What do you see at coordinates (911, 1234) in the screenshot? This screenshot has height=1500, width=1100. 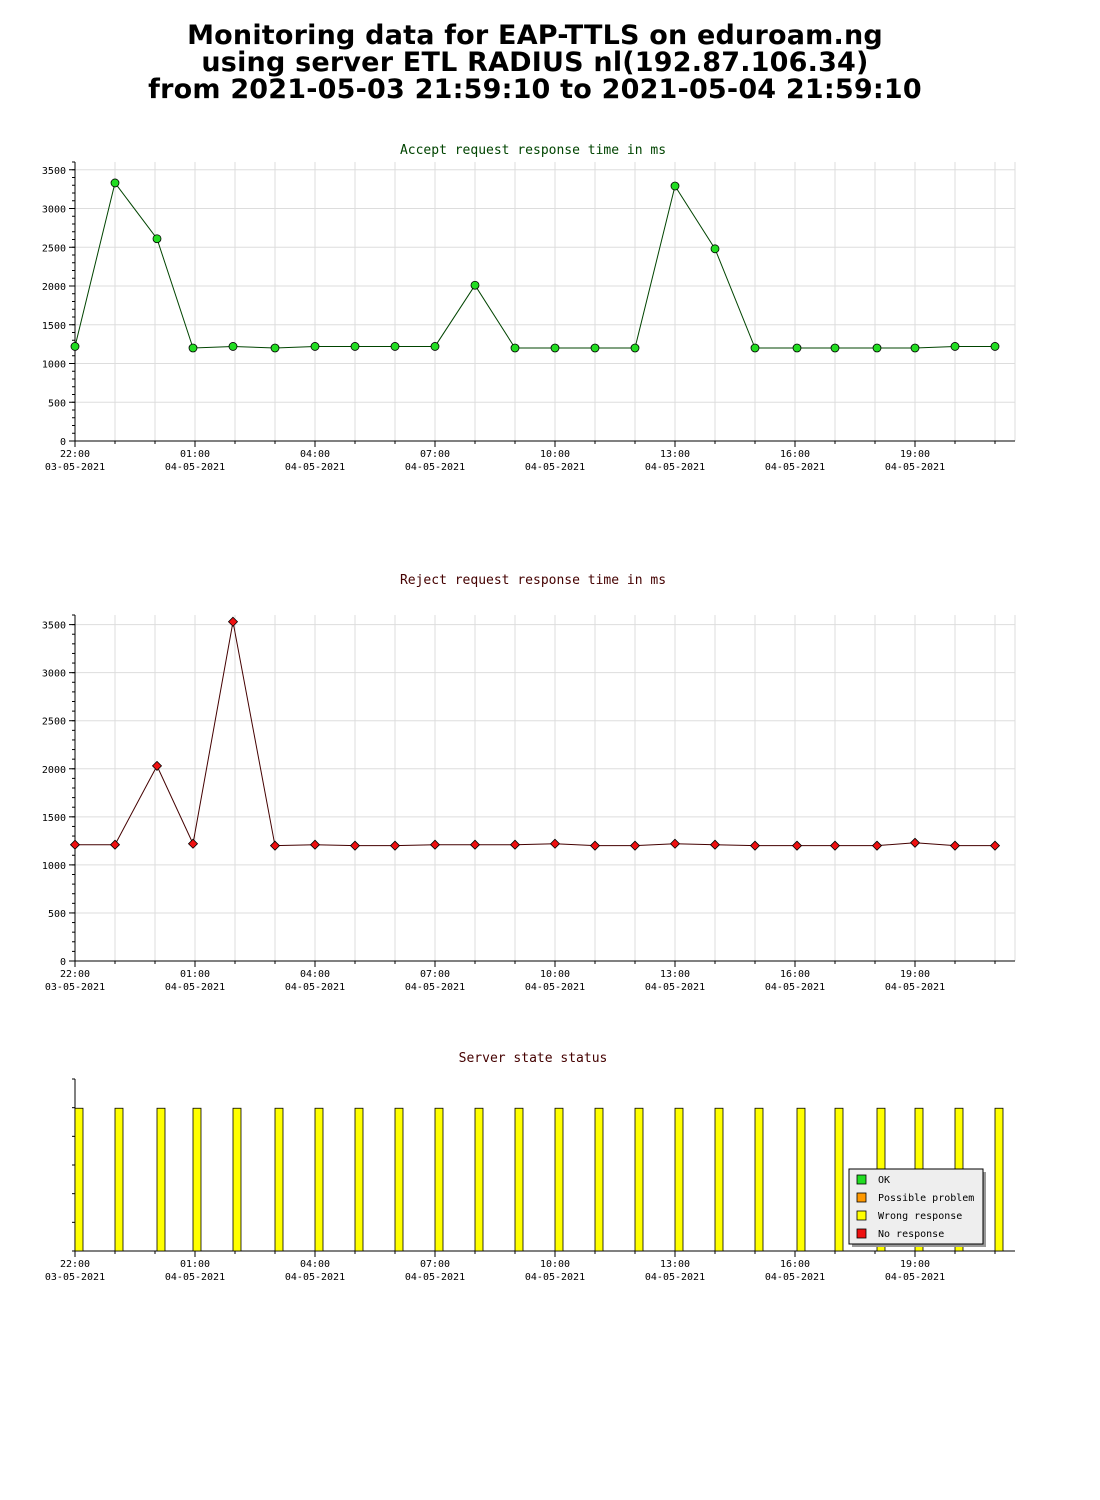 I see `legend-label: No response` at bounding box center [911, 1234].